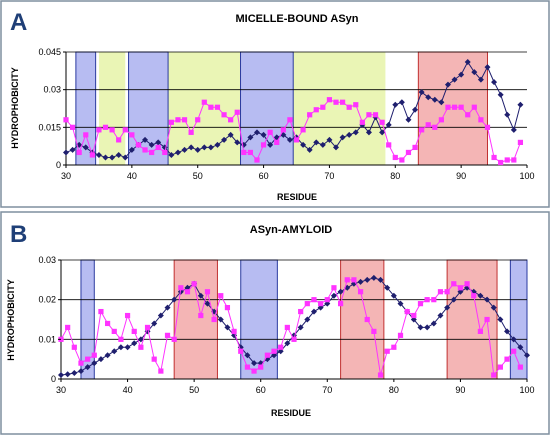 This screenshot has width=550, height=436. I want to click on panel-b-xtick-label: 70, so click(327, 390).